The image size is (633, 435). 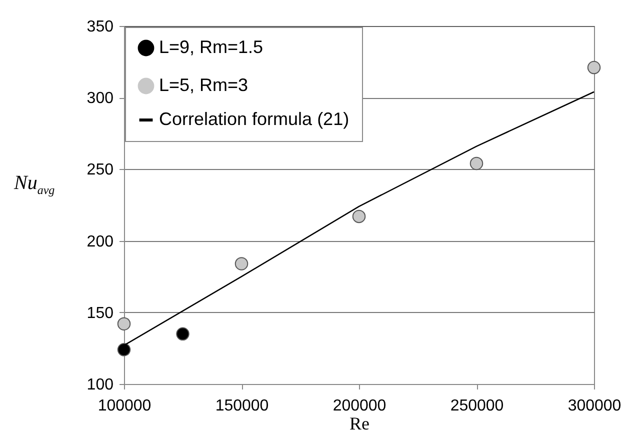 I want to click on x-tick-label: 100000, so click(x=125, y=406).